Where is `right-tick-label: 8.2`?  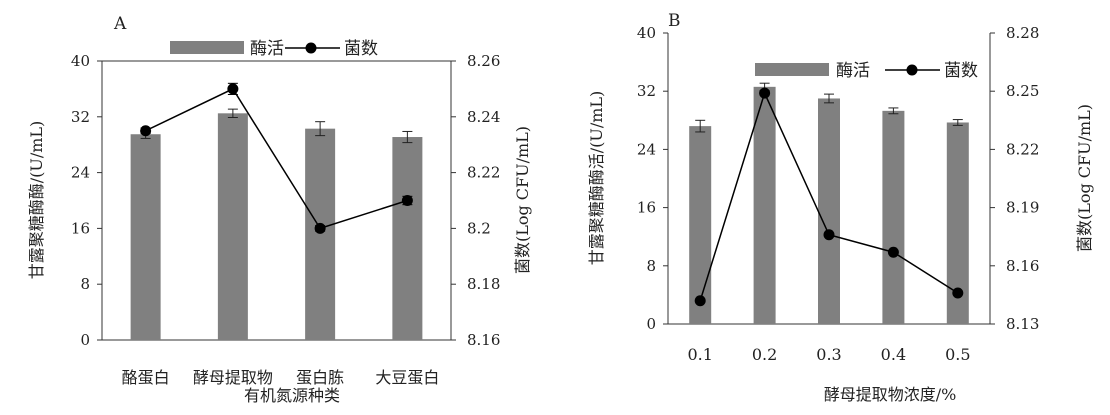
right-tick-label: 8.2 is located at coordinates (479, 228).